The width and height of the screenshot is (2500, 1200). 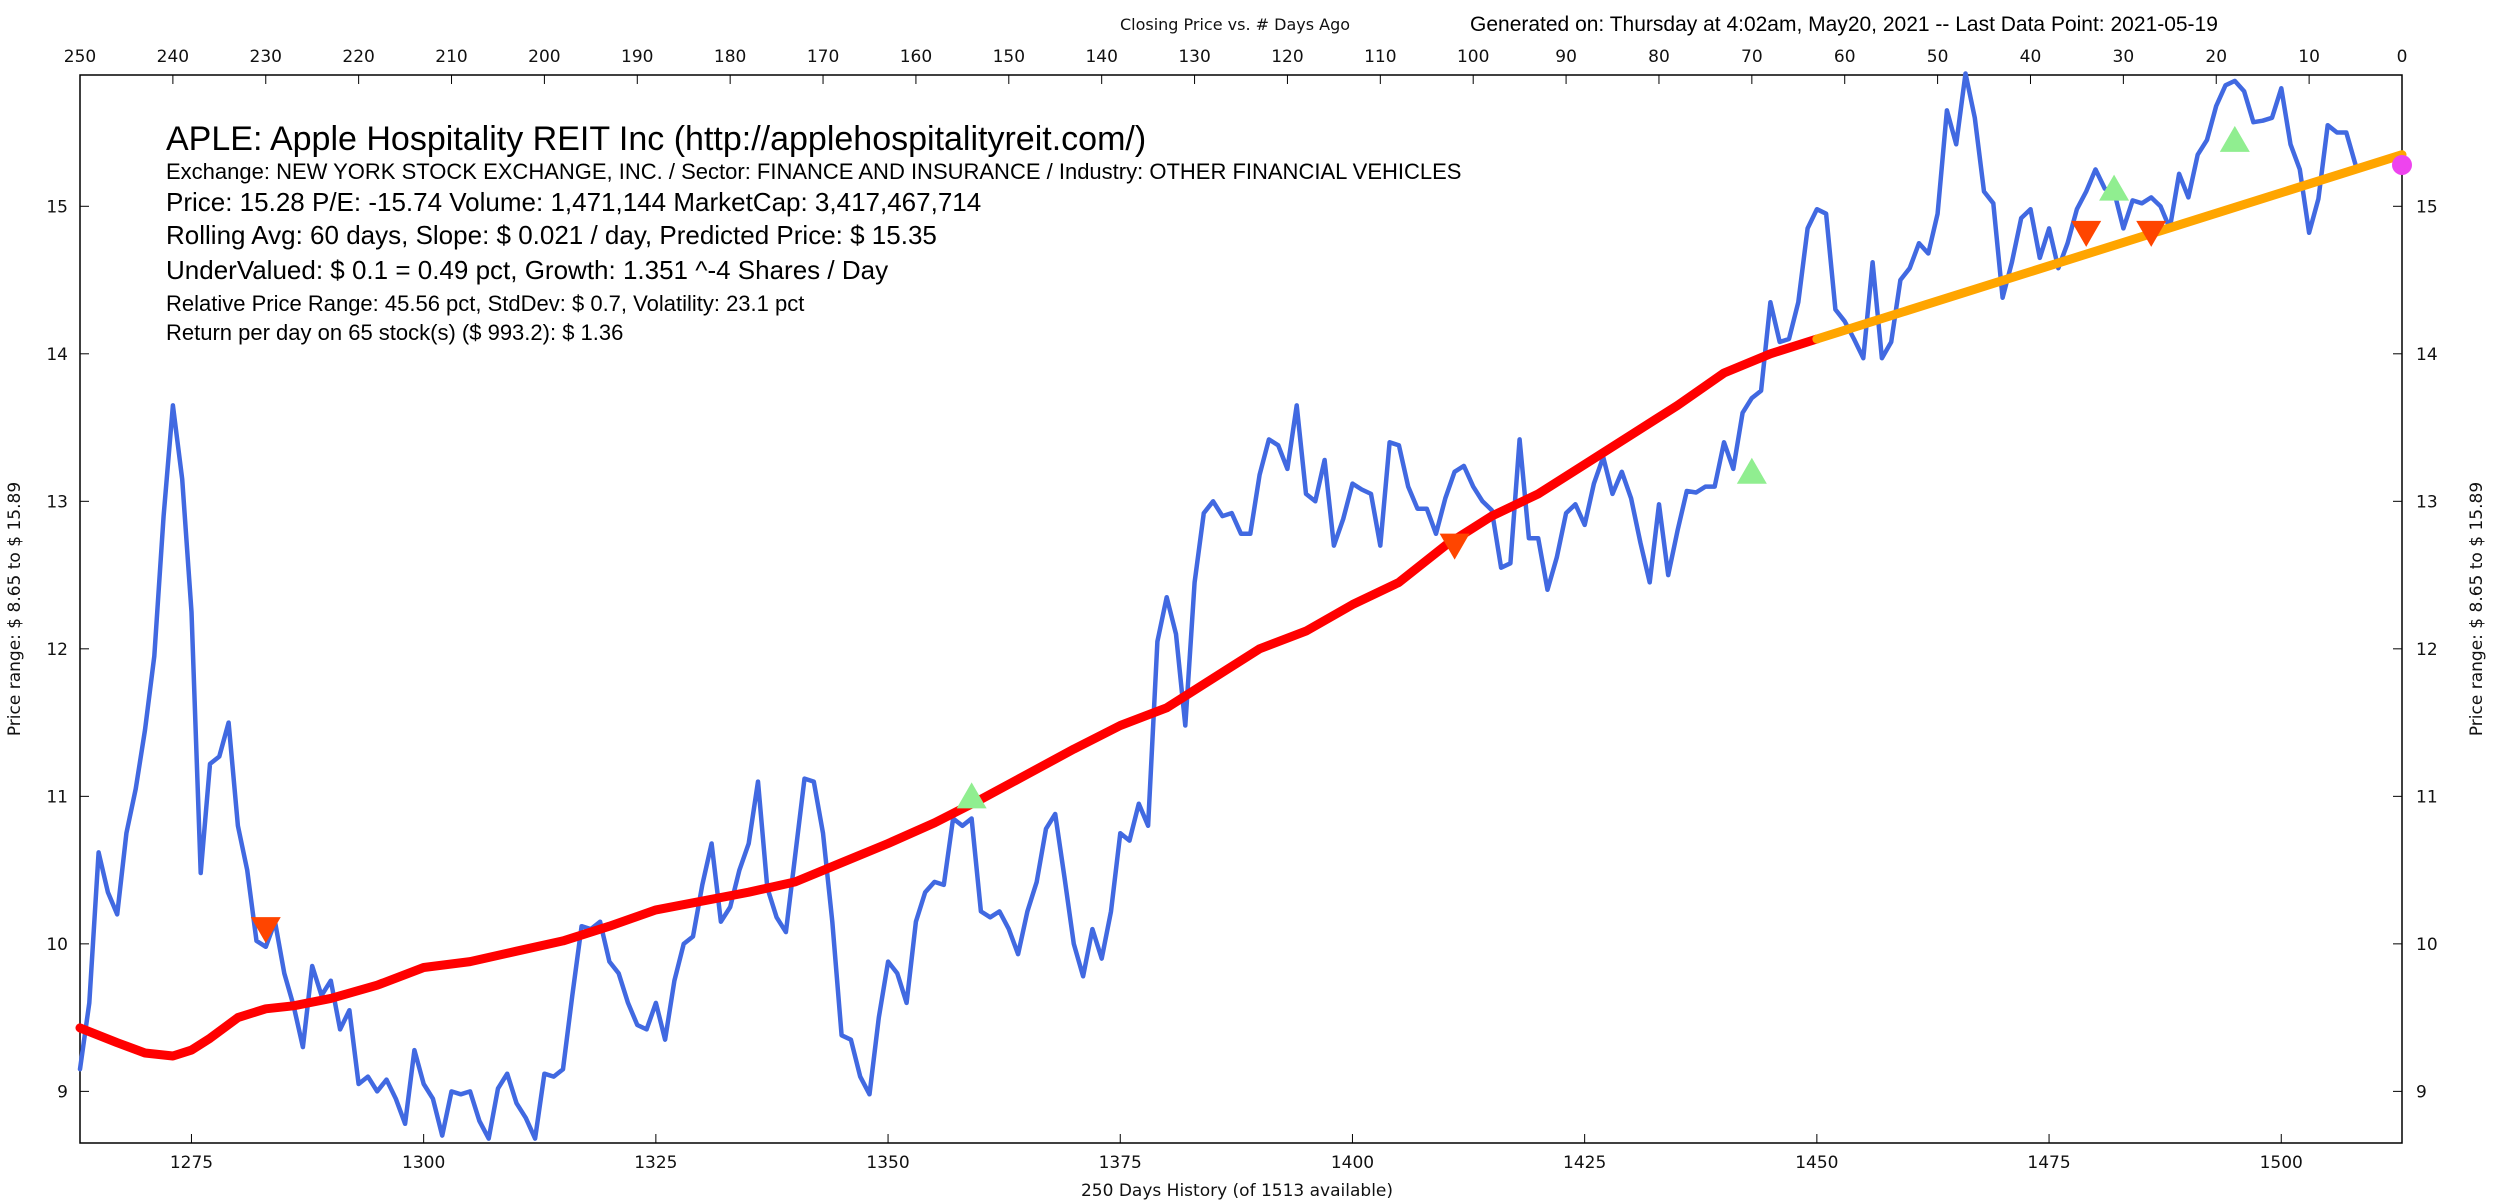 I want to click on top-tick-label: 140, so click(x=1101, y=57).